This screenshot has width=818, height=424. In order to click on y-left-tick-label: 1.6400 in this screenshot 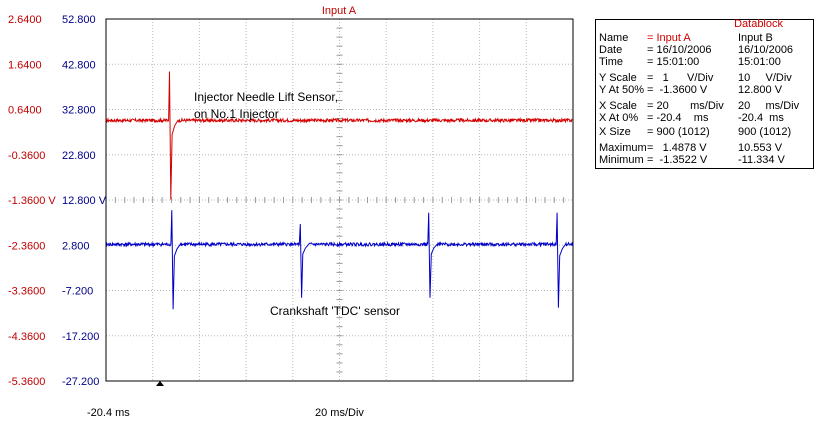, I will do `click(25, 65)`.